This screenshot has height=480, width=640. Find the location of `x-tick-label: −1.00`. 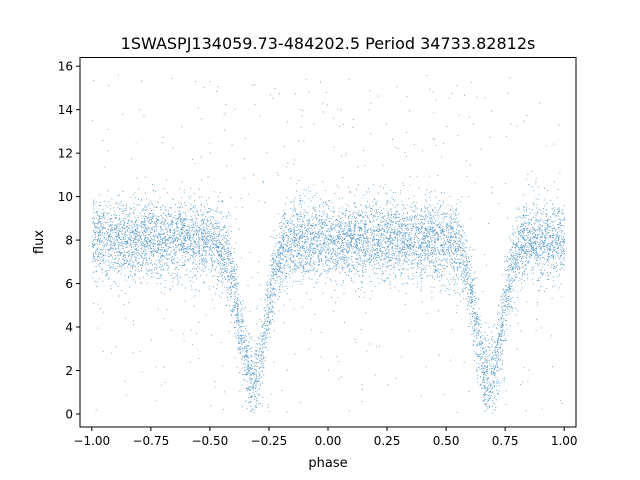

x-tick-label: −1.00 is located at coordinates (91, 441).